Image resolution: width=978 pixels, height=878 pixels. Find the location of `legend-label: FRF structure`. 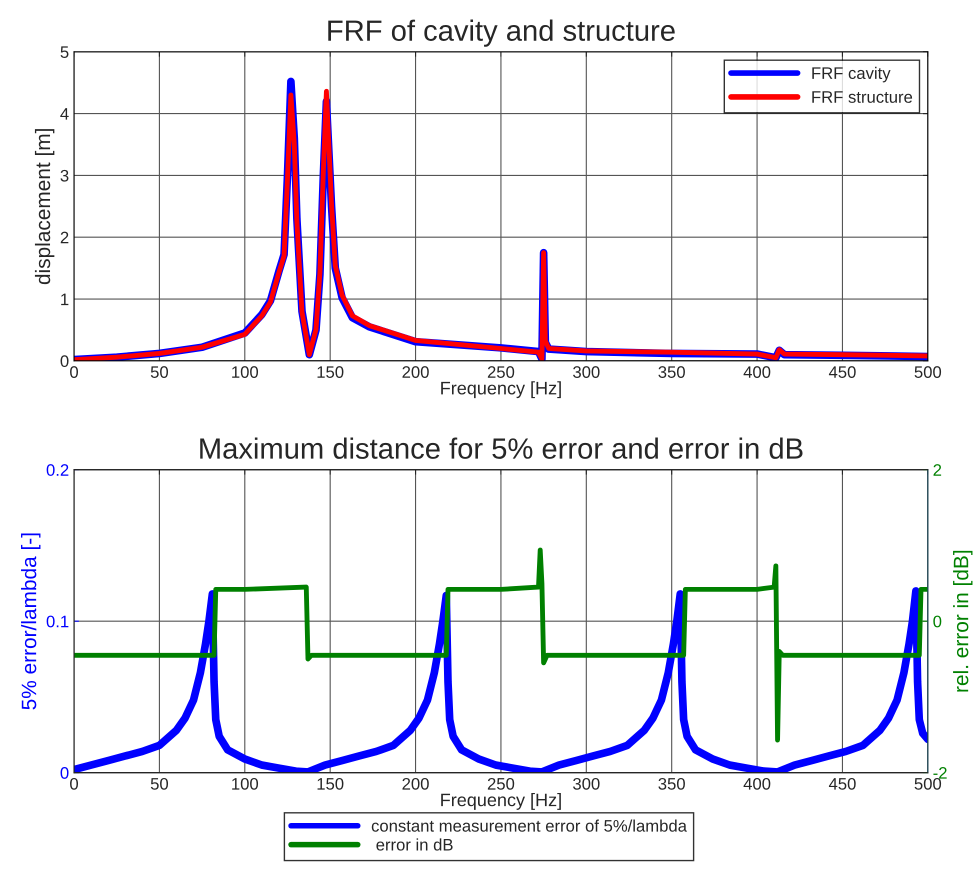

legend-label: FRF structure is located at coordinates (862, 97).